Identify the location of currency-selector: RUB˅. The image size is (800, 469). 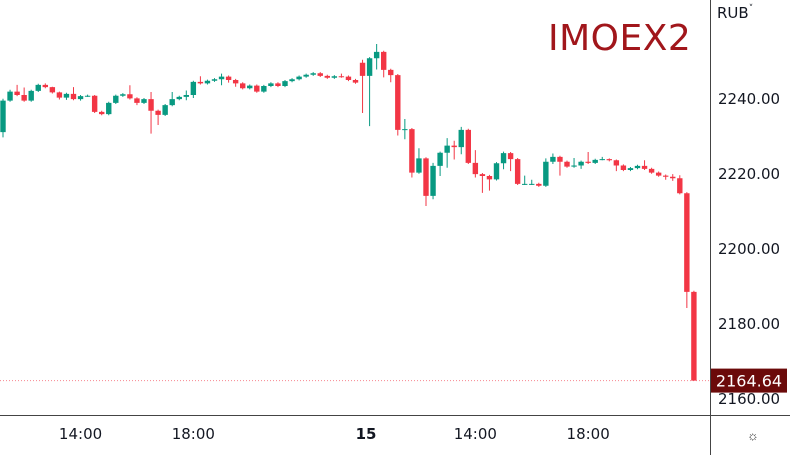
(735, 13).